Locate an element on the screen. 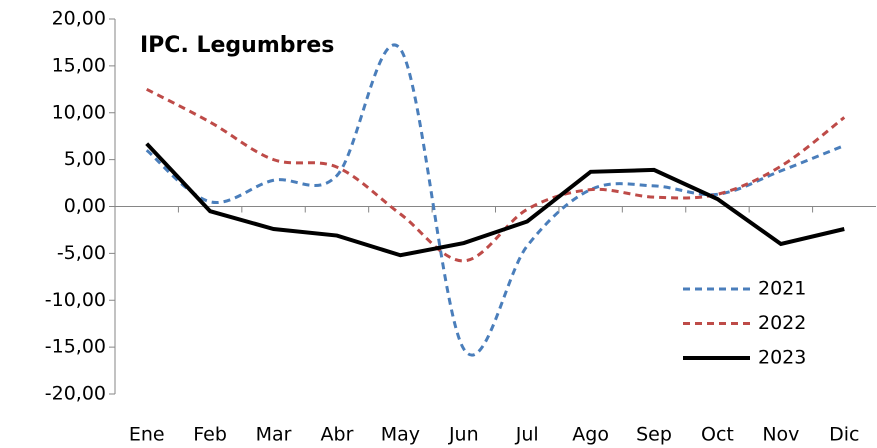  x-tick-label: May is located at coordinates (400, 435).